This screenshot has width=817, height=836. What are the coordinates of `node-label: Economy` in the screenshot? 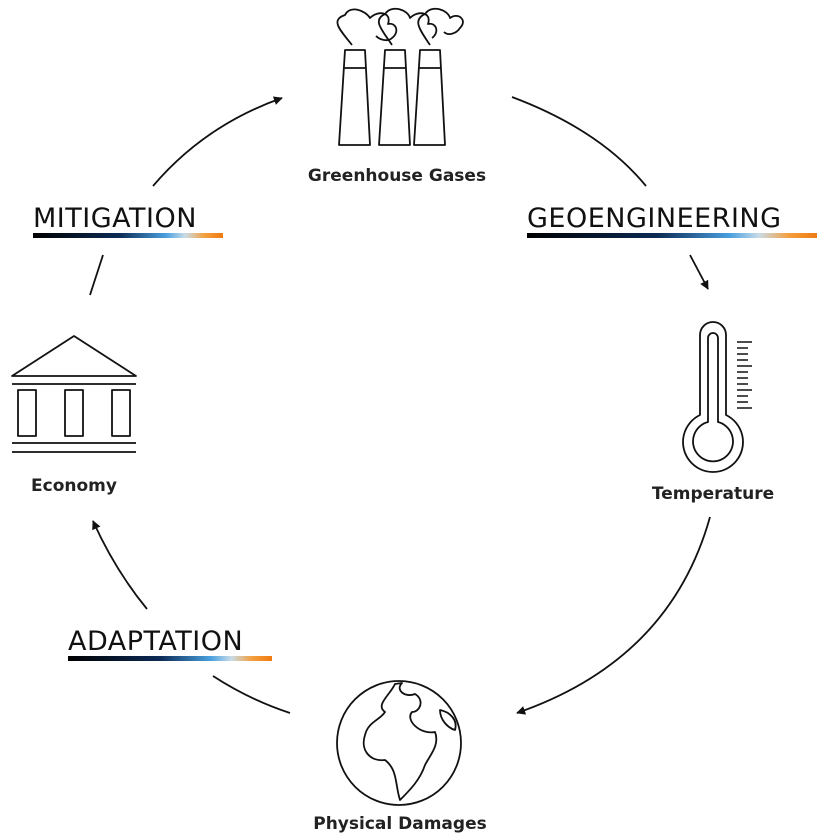 It's located at (74, 486).